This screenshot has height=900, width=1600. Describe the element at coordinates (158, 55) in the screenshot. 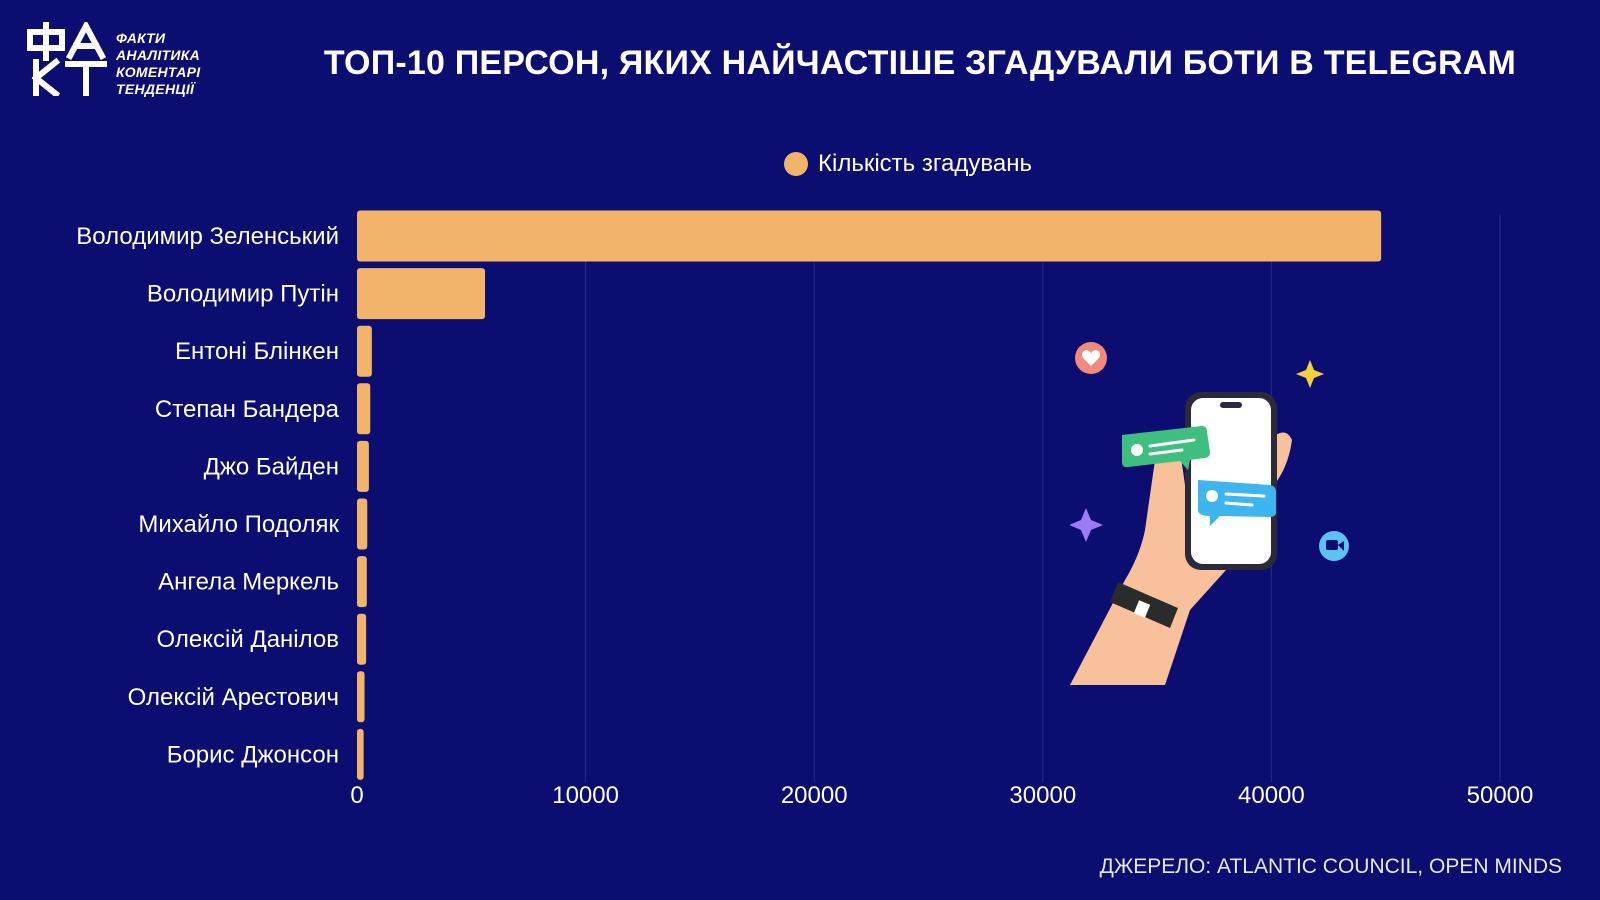

I see `logo-line: АНАЛІТИКА` at that location.